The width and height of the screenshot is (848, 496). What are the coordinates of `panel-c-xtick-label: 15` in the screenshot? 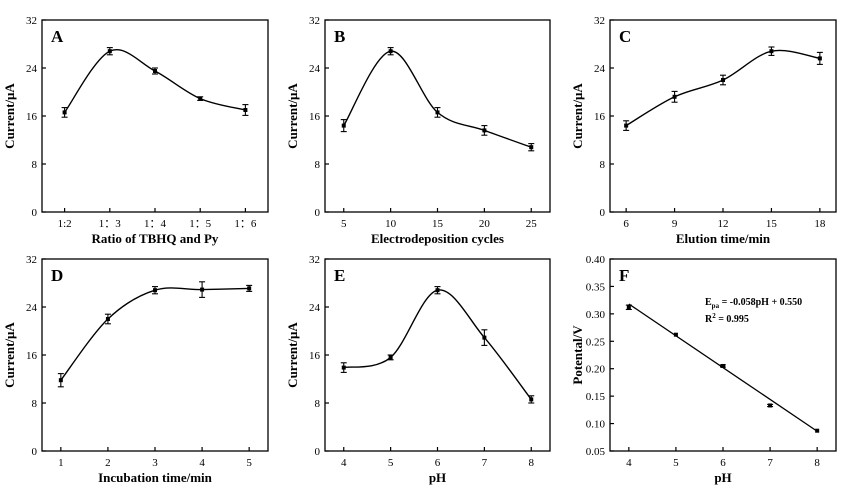 It's located at (772, 224).